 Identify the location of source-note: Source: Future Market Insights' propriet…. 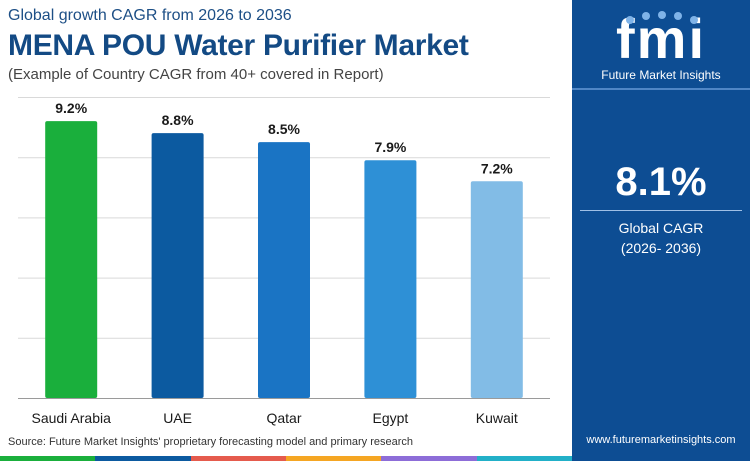
(210, 442).